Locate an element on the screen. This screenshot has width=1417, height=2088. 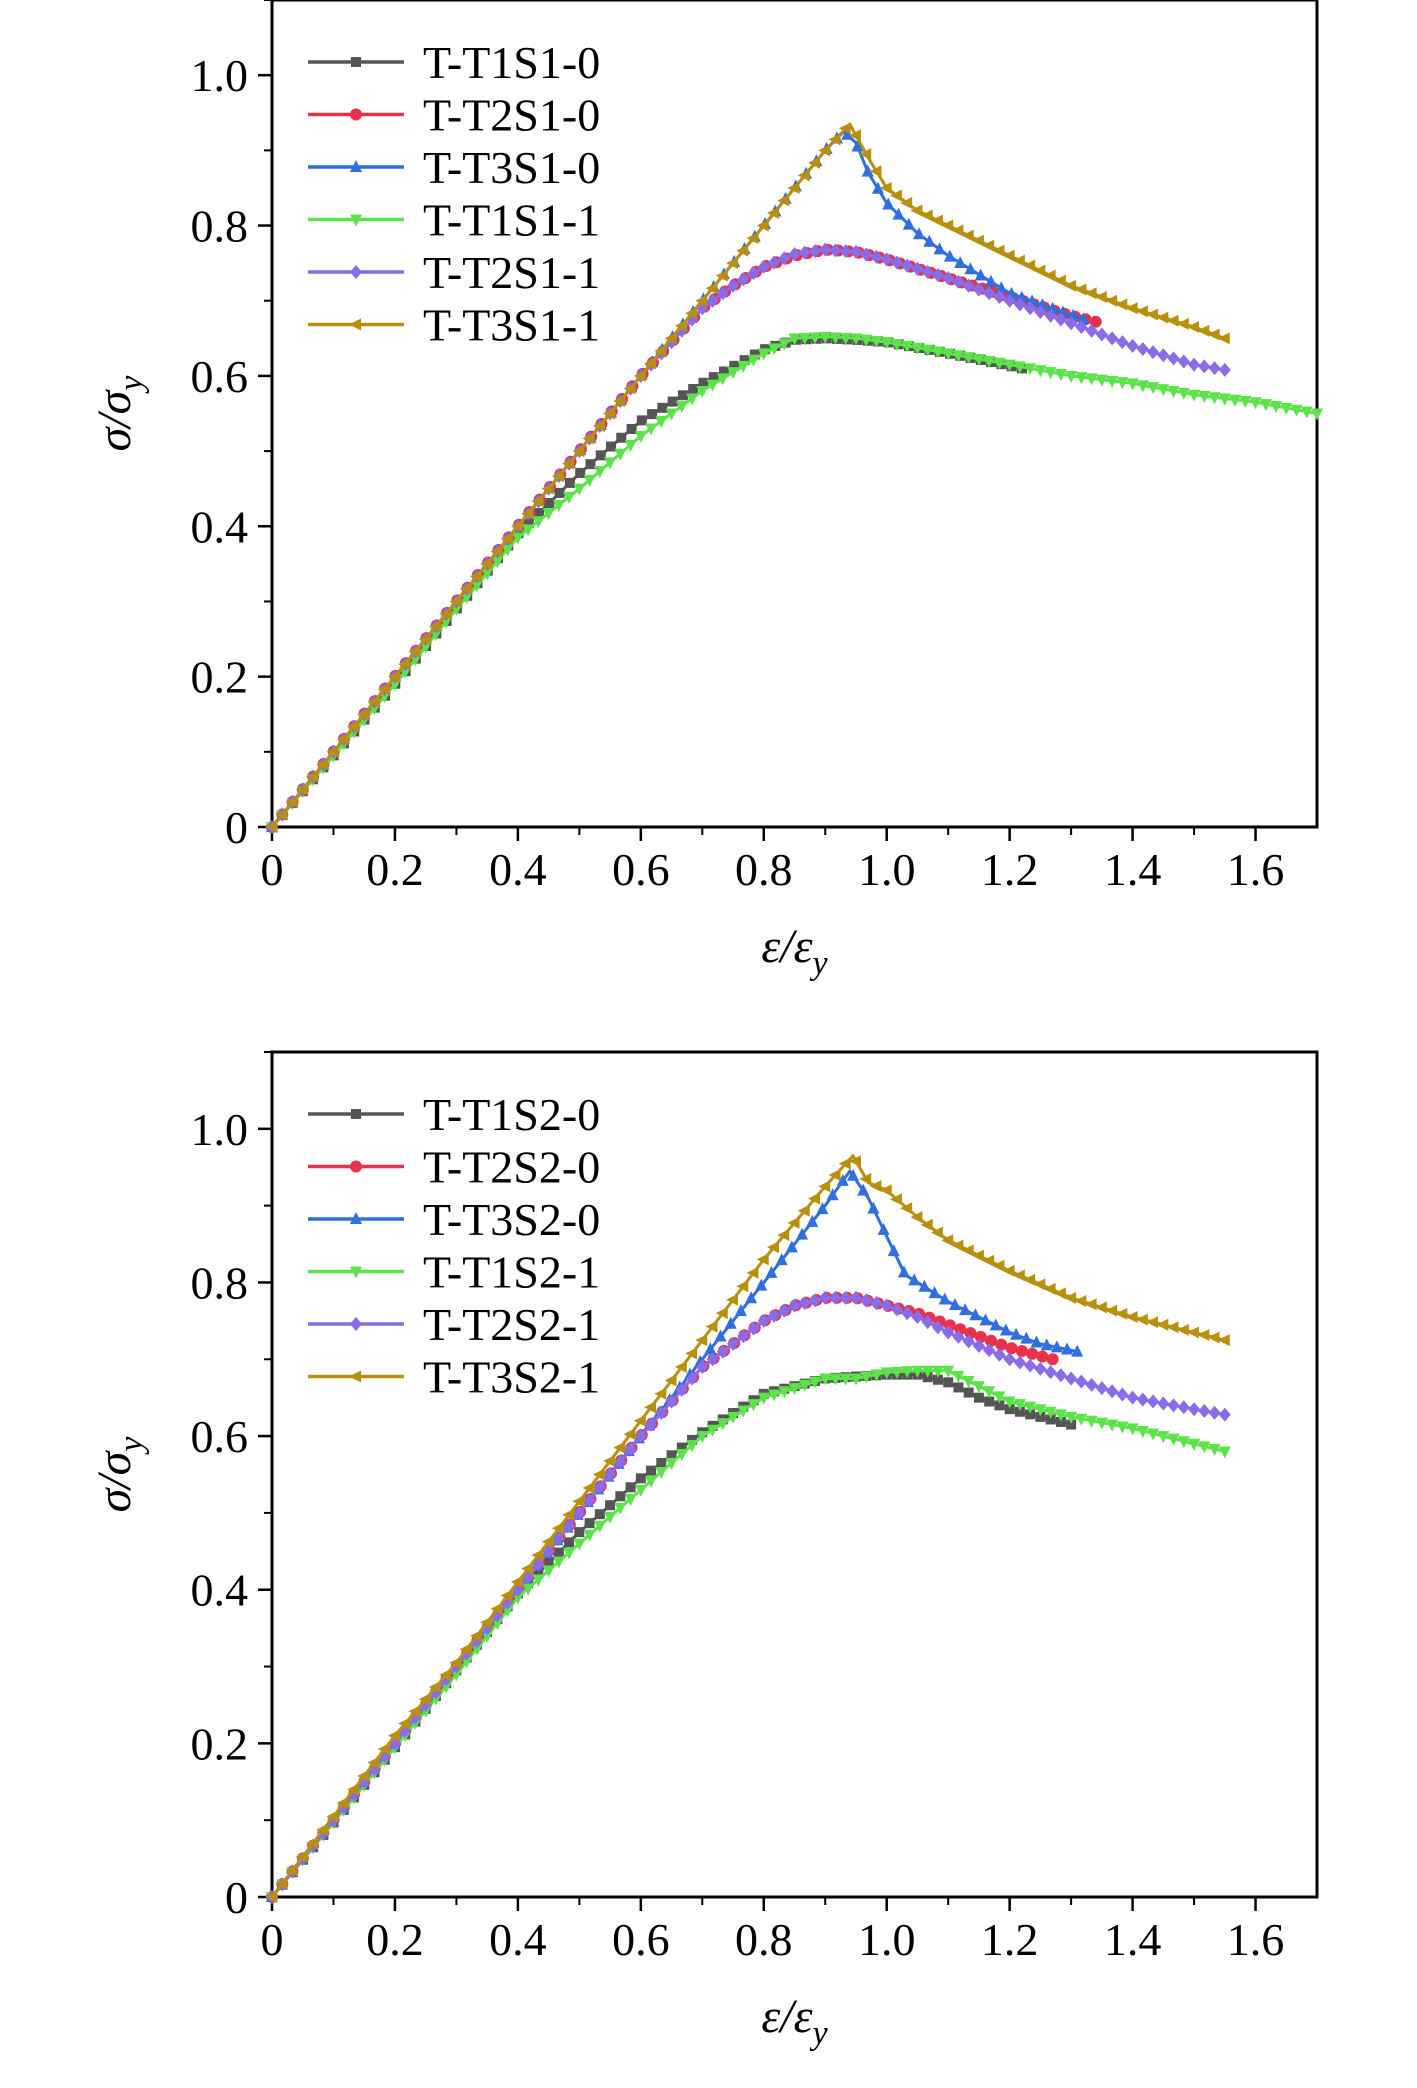
x-tick-label: 1.4 is located at coordinates (1133, 869).